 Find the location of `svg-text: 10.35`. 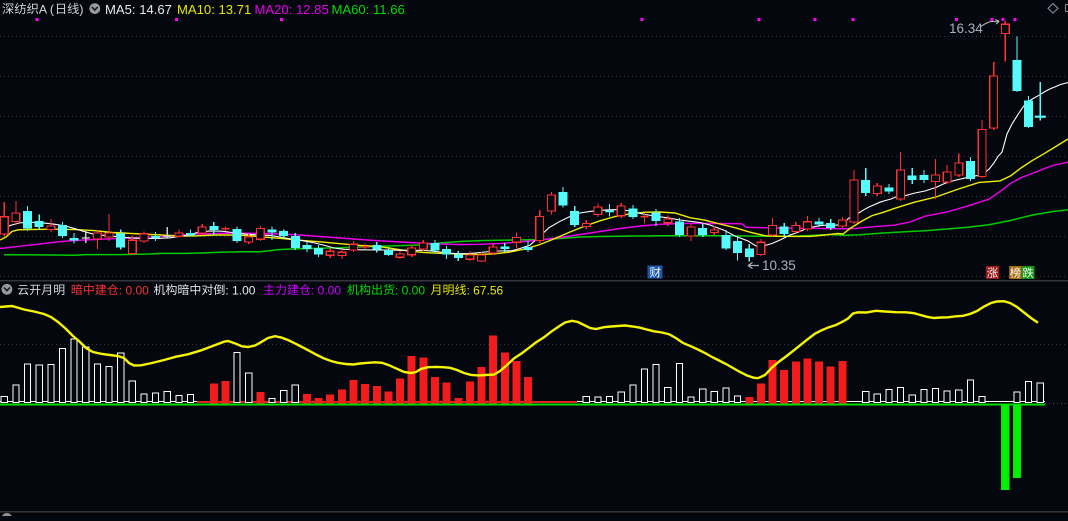

svg-text: 10.35 is located at coordinates (779, 265).